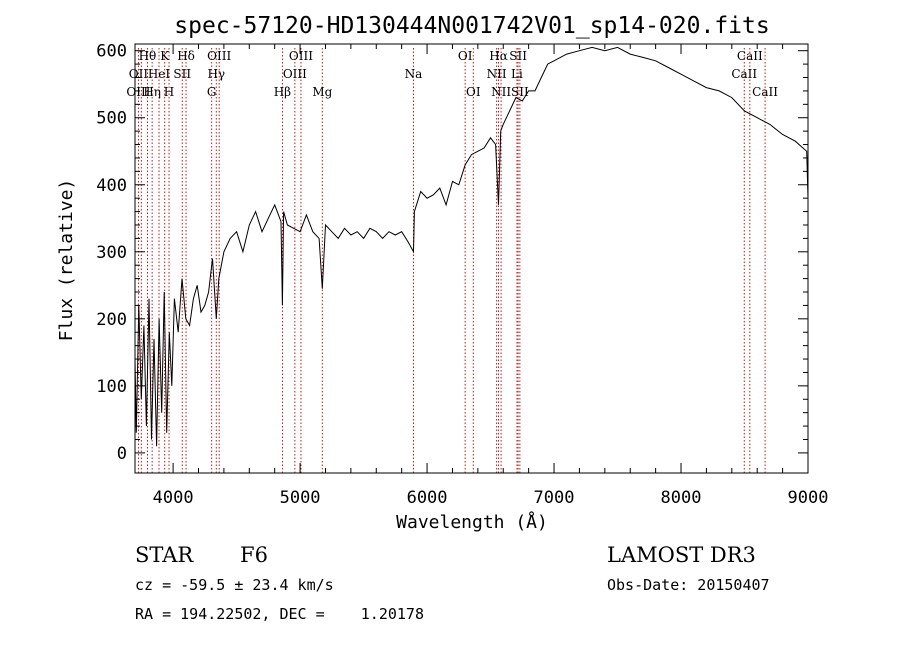  Describe the element at coordinates (279, 614) in the screenshot. I see `ra-dec: RA = 194.22502, DEC = 1.20178` at that location.